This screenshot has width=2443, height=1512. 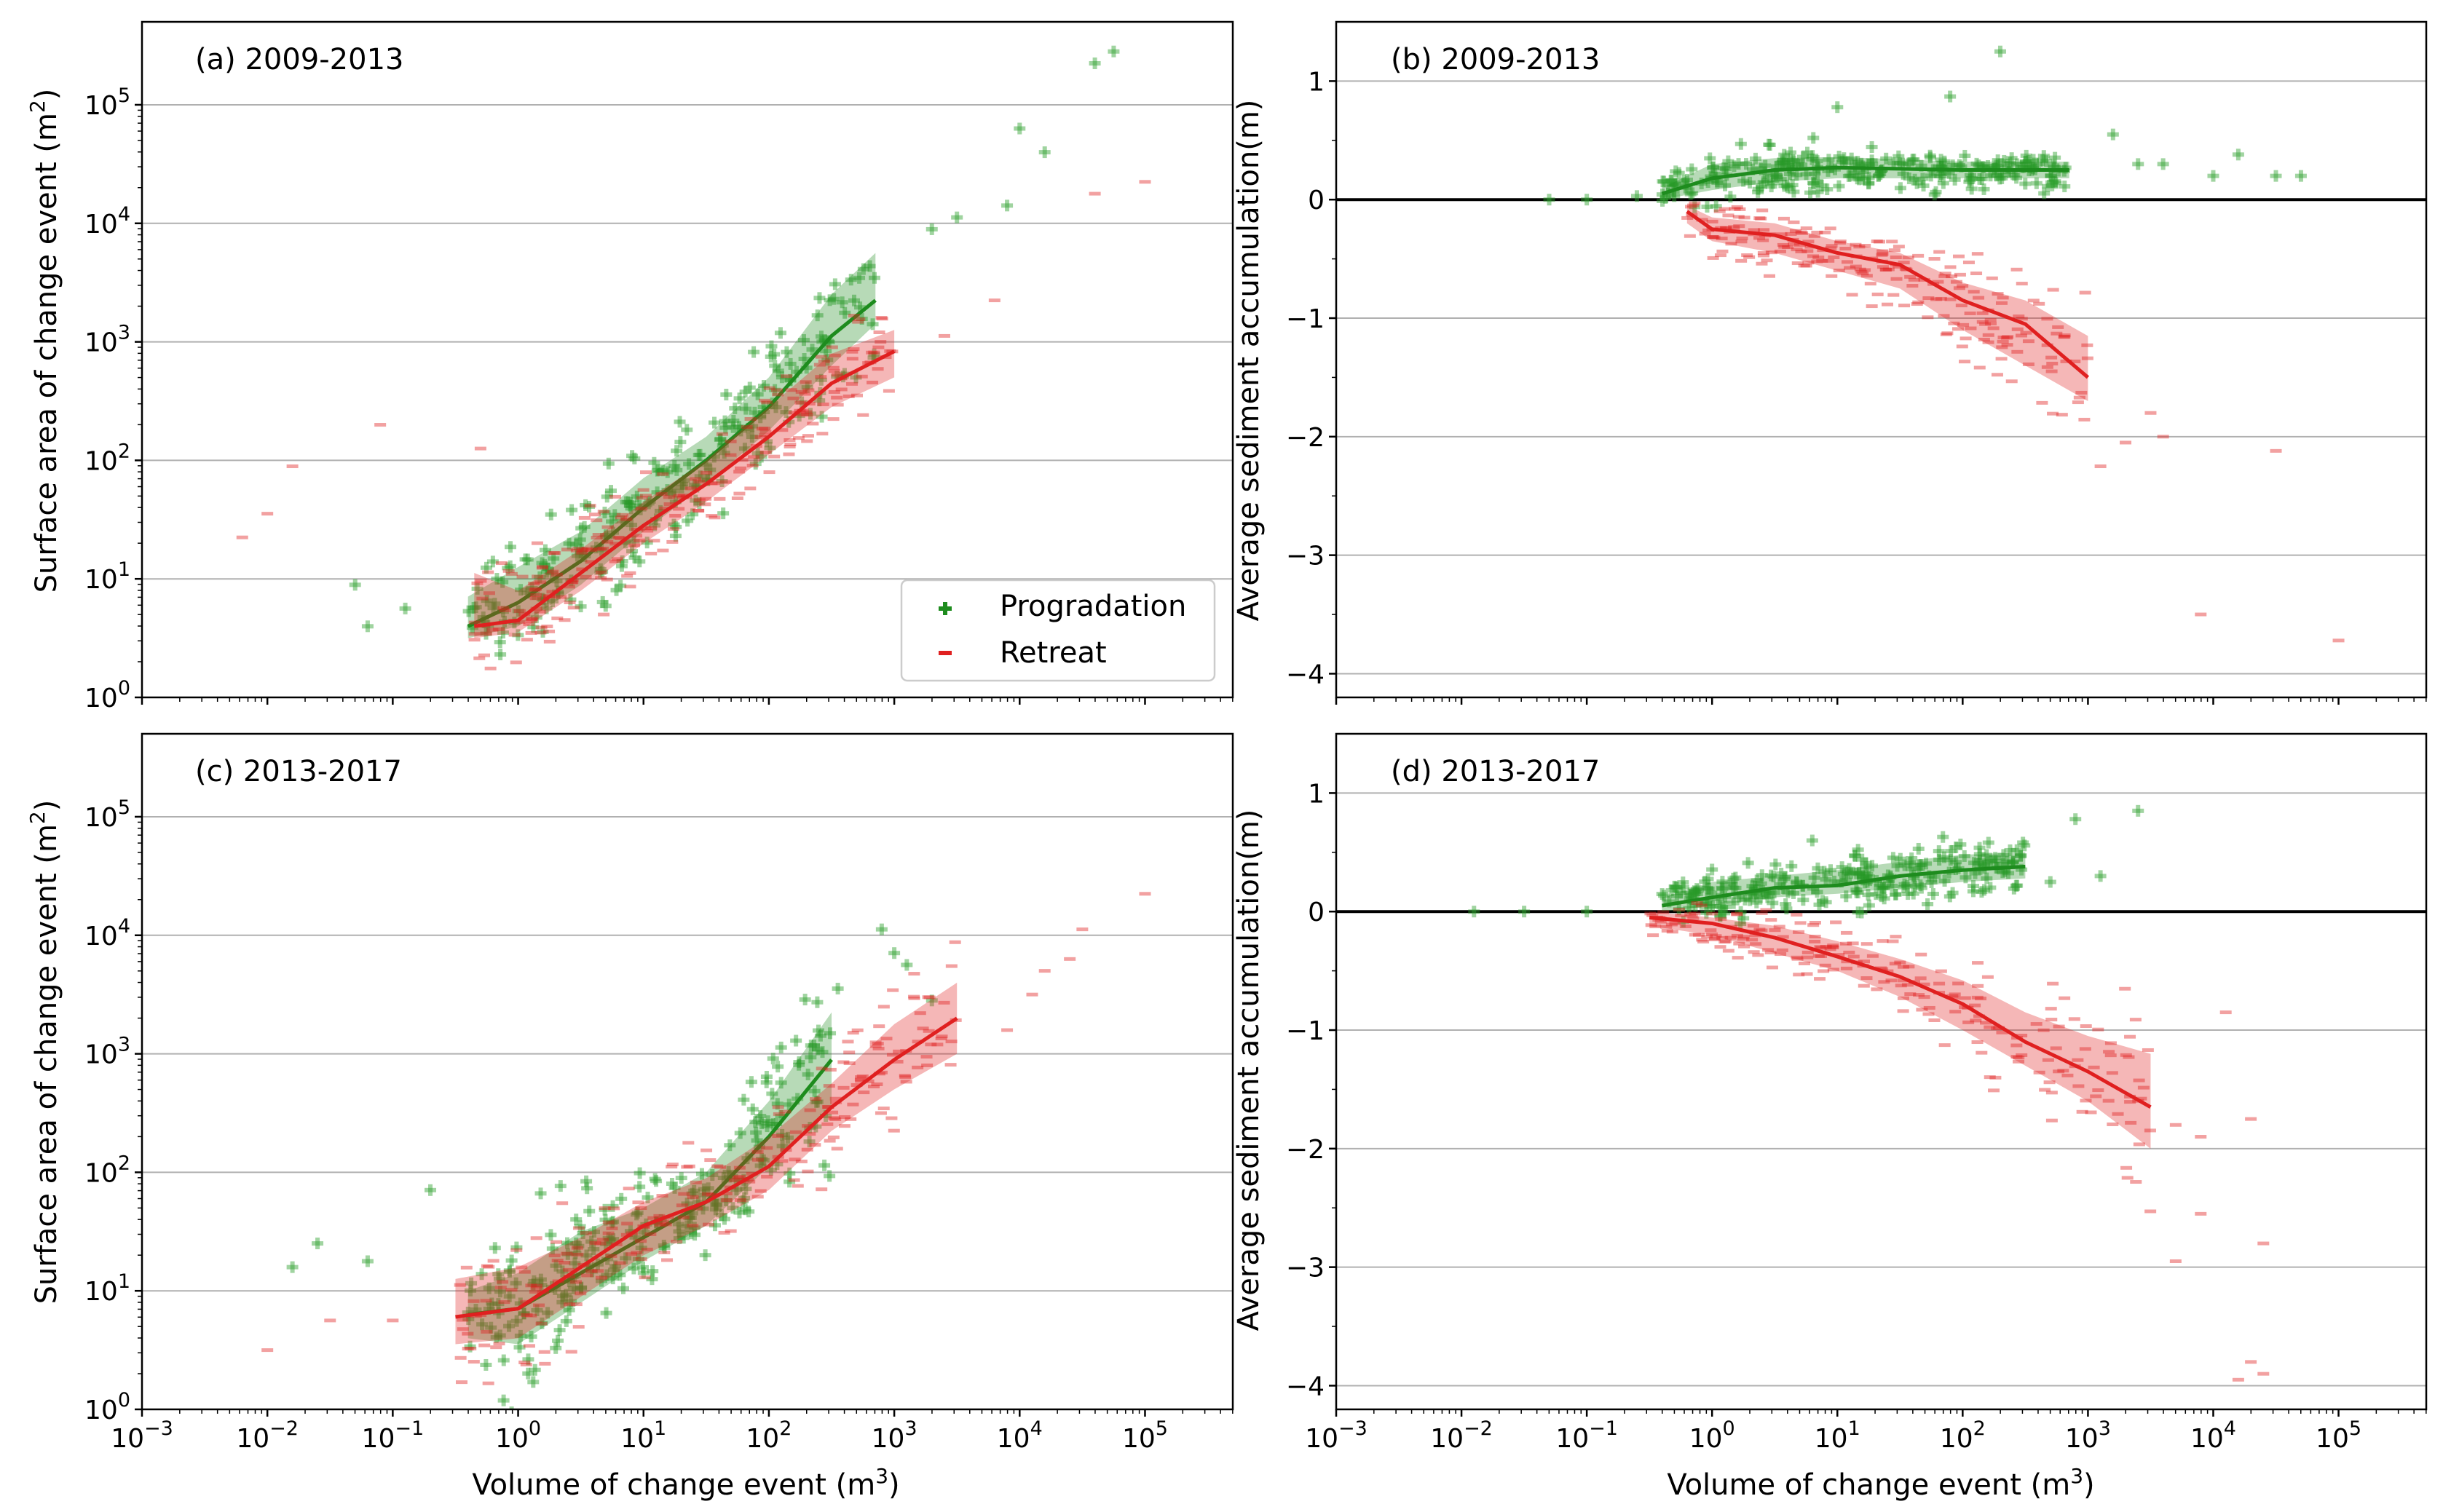 I want to click on progradation-band, so click(x=649, y=1178).